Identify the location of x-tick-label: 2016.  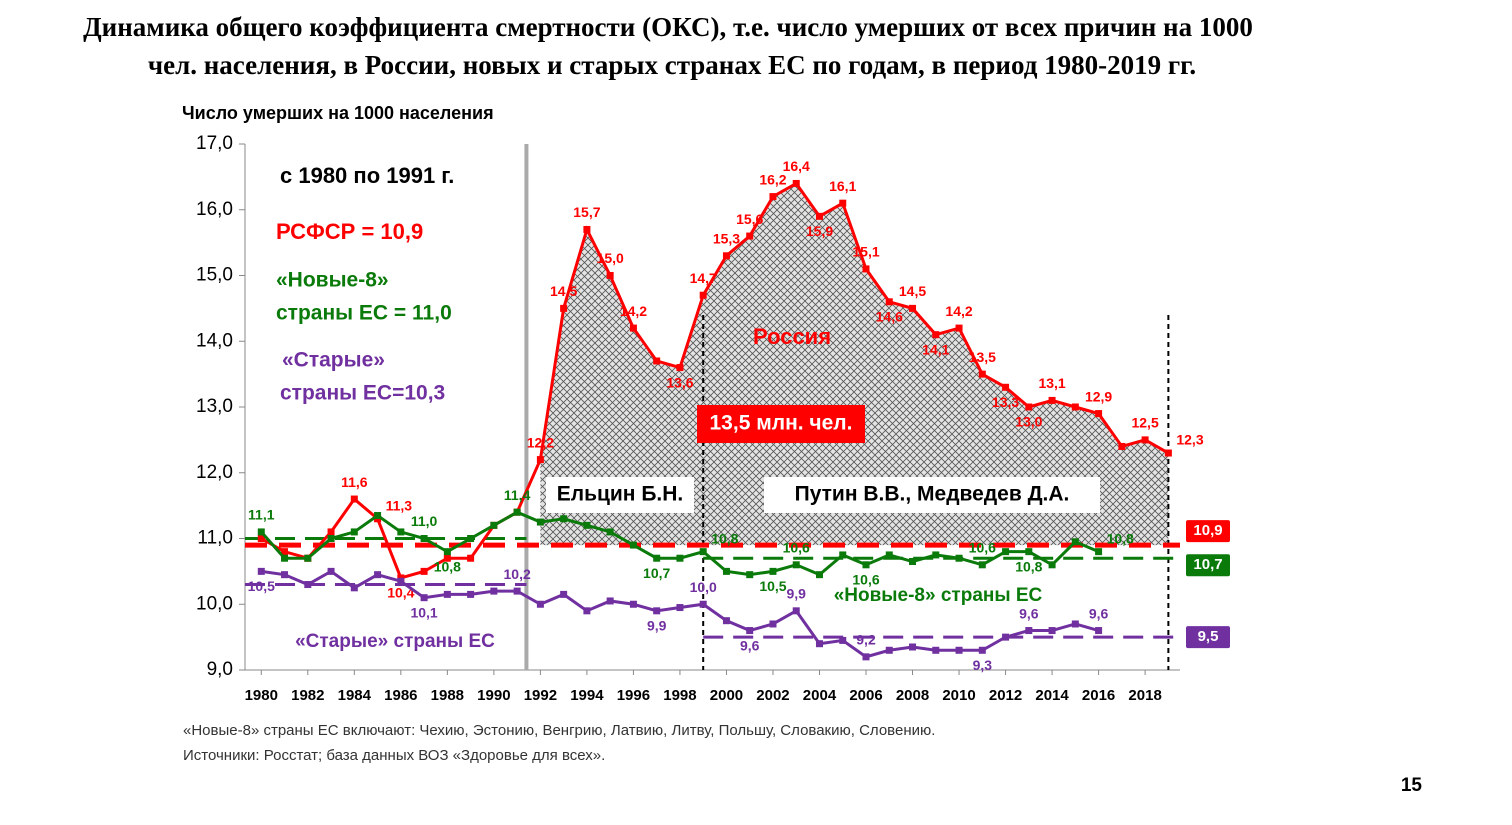
(1098, 695).